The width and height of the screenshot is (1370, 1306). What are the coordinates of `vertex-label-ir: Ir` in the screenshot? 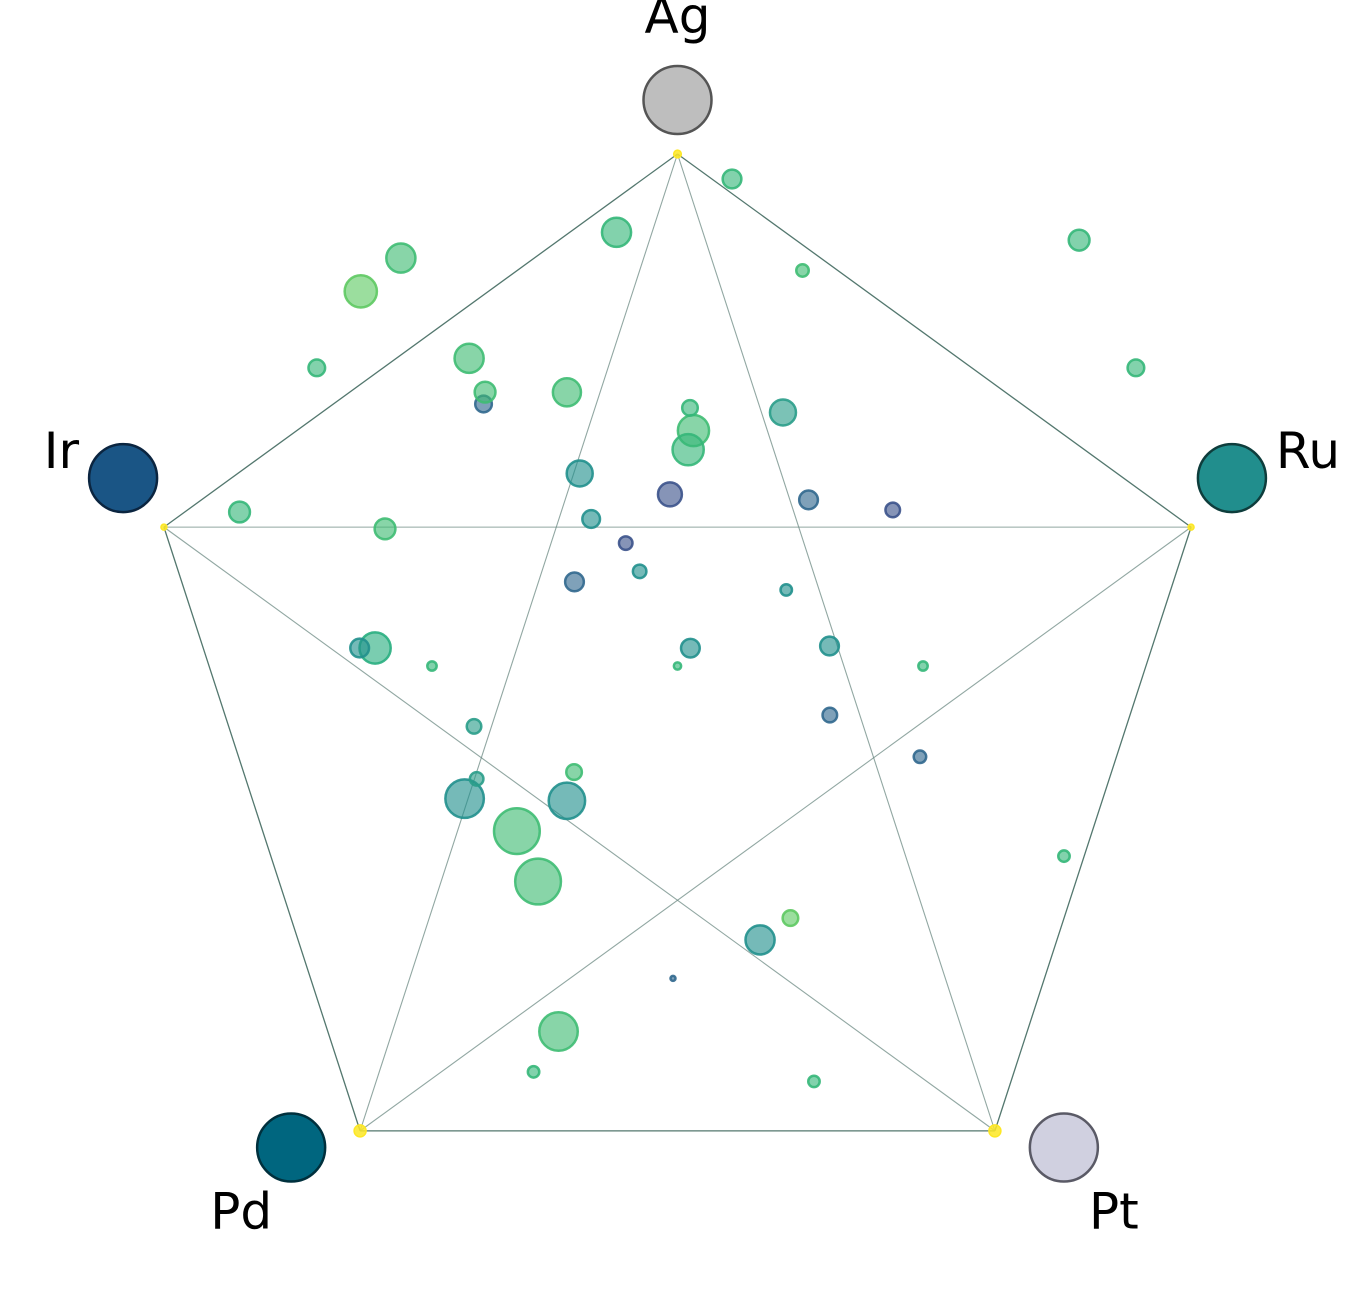 It's located at (62, 451).